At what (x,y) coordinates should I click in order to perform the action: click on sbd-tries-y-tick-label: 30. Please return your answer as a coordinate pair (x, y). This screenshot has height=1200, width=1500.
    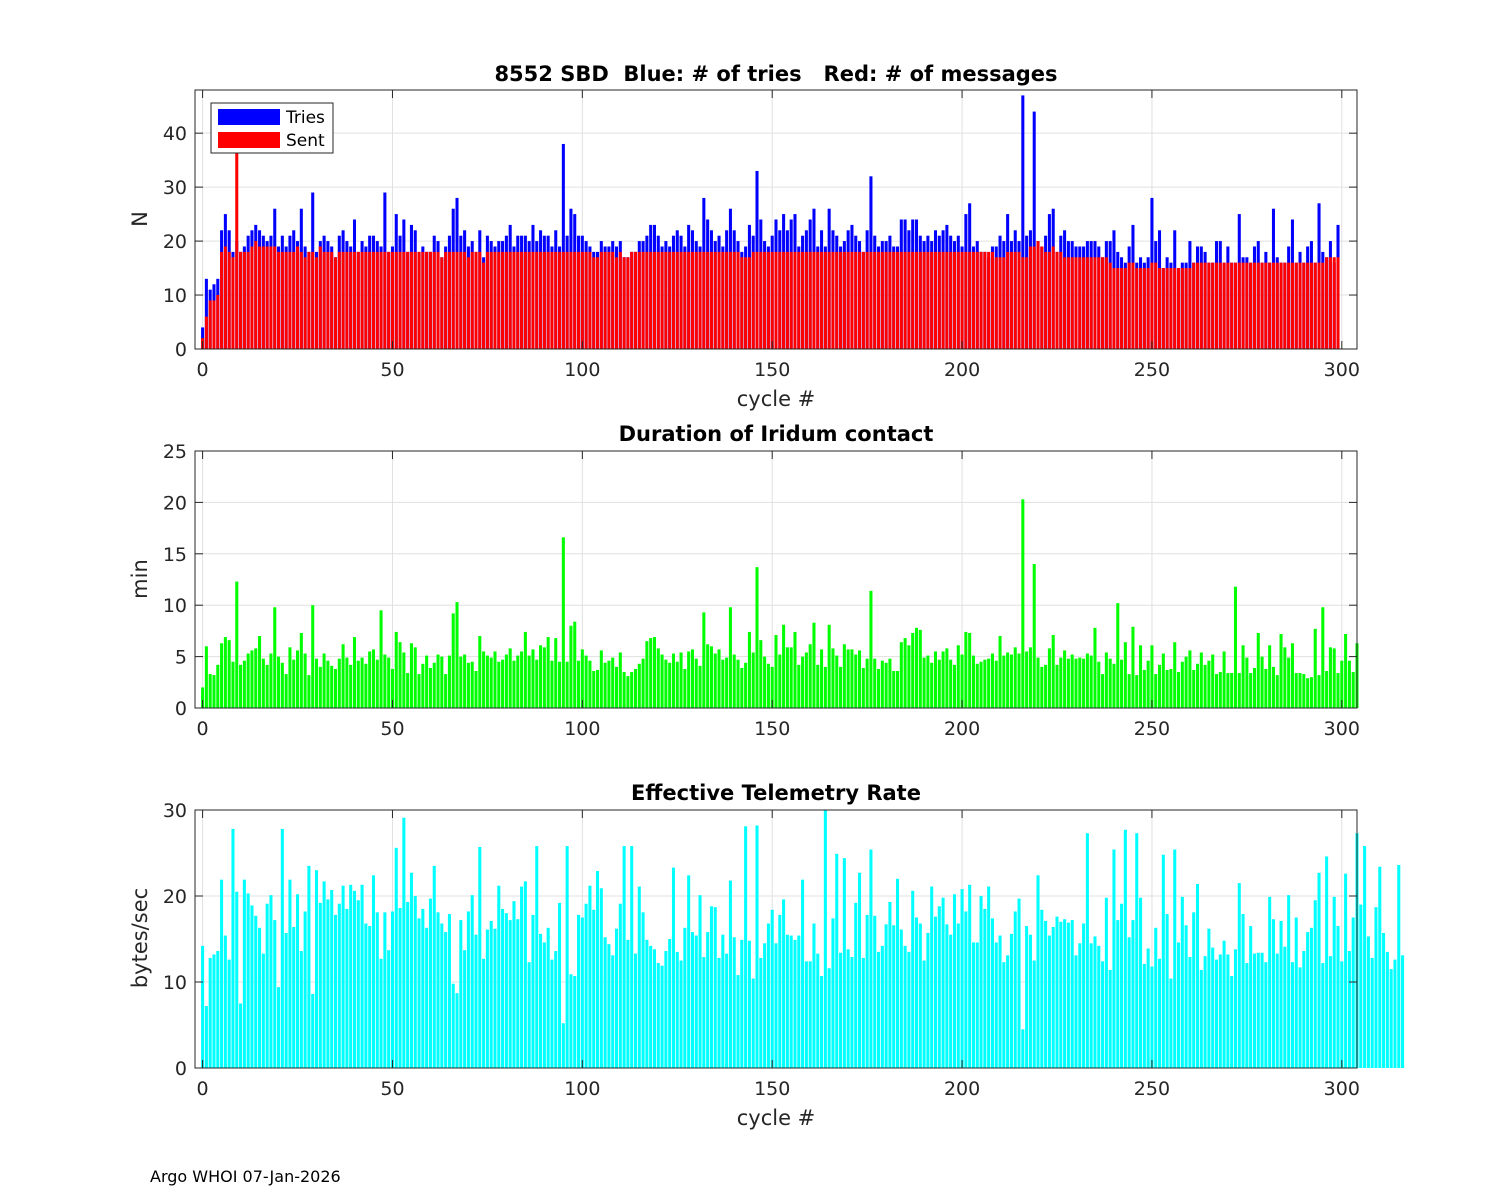
    Looking at the image, I should click on (175, 188).